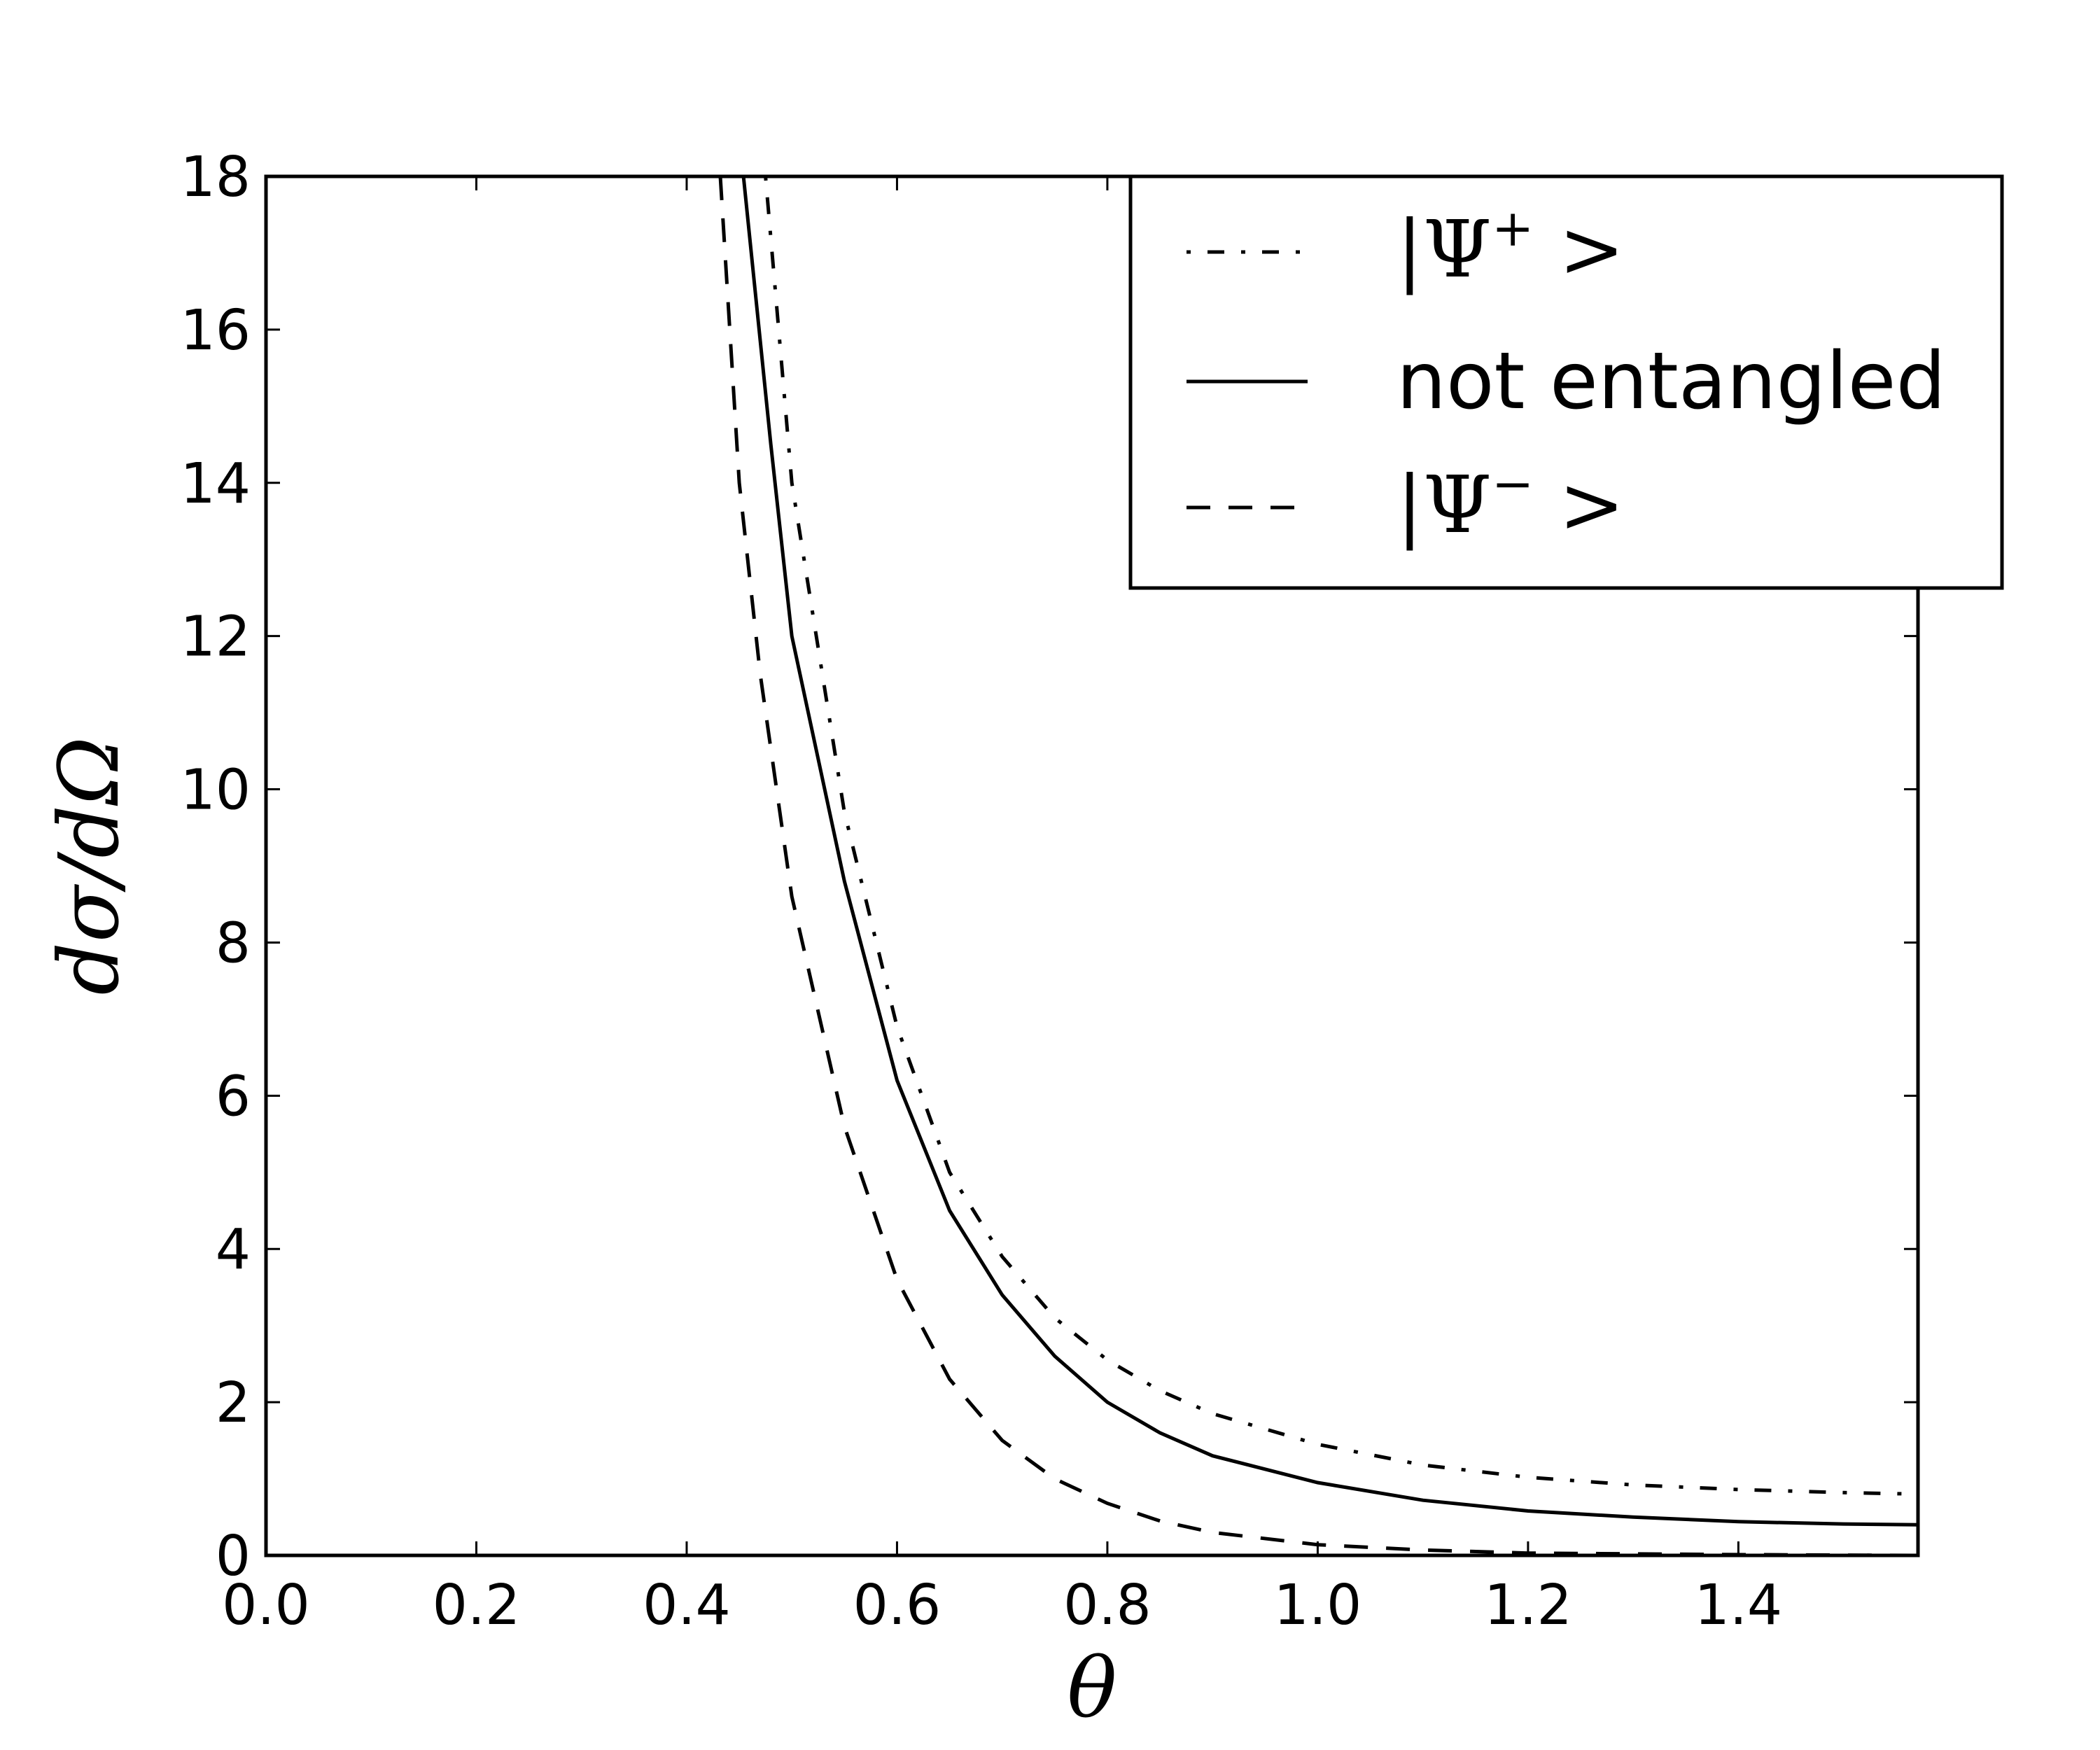  What do you see at coordinates (233, 1249) in the screenshot?
I see `y-tick-label: 4` at bounding box center [233, 1249].